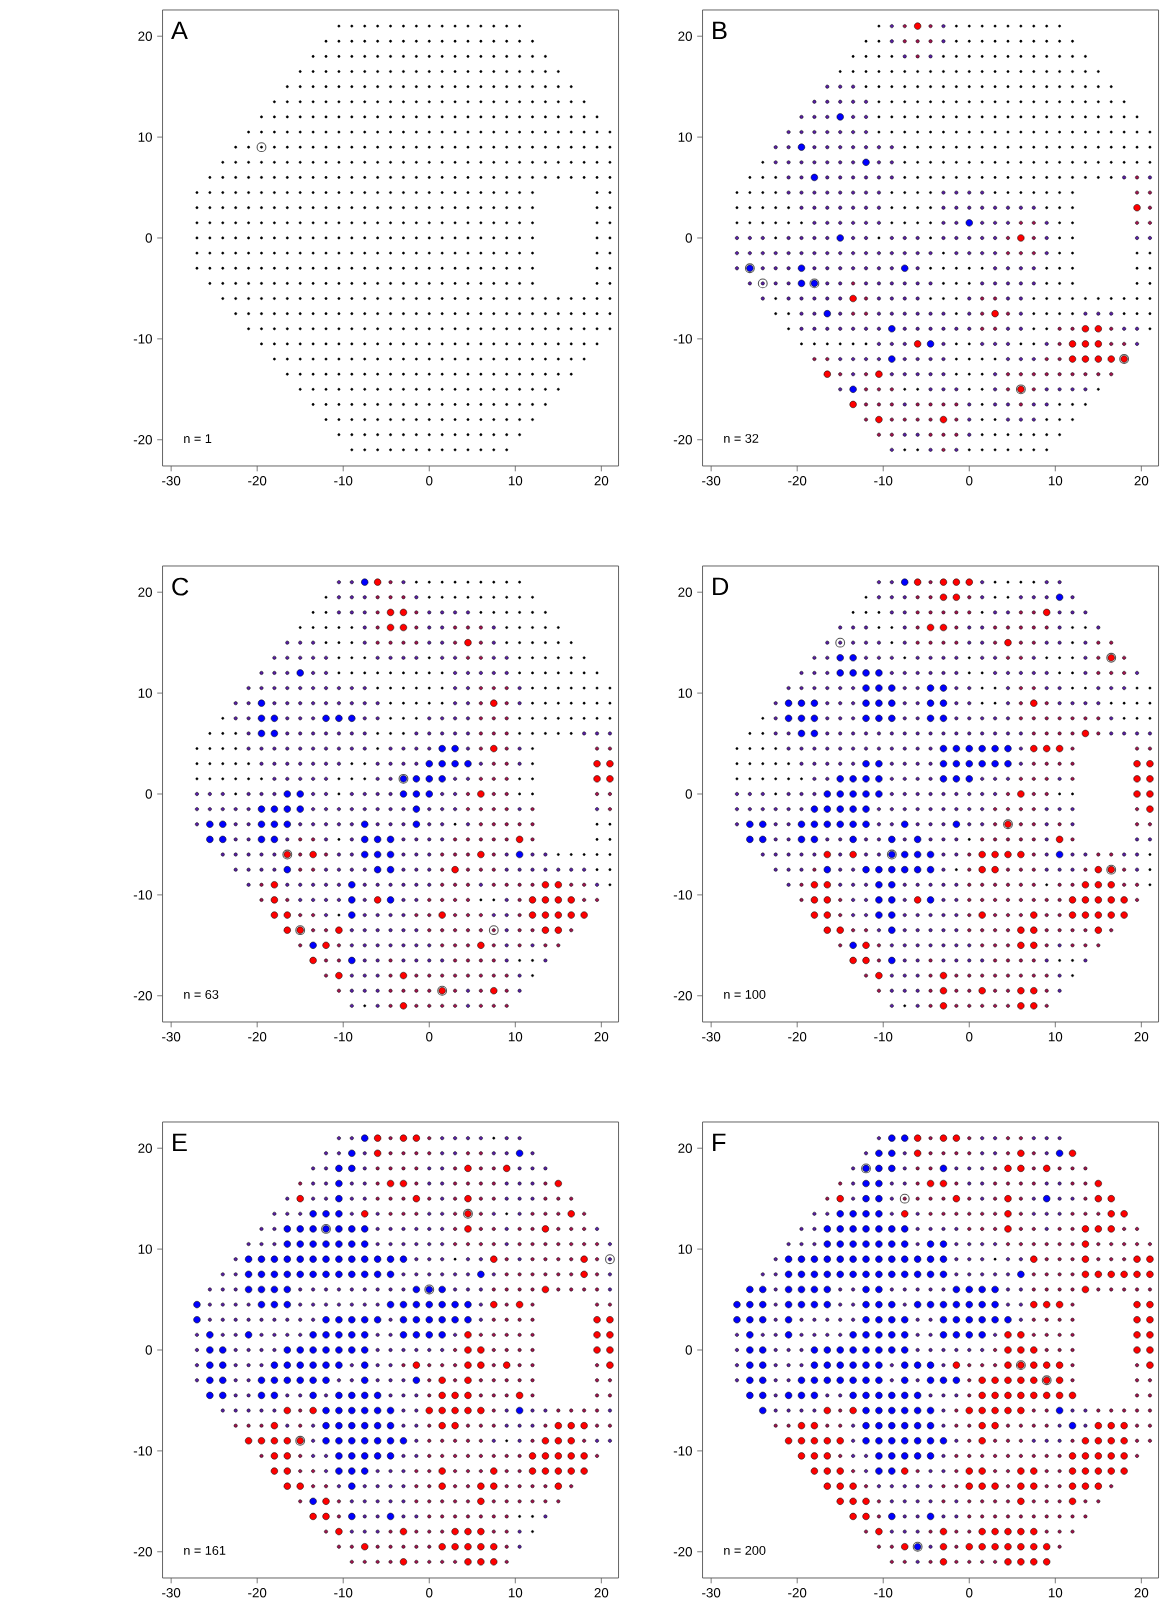 This screenshot has width=1172, height=1612. I want to click on annotation: n = 63, so click(201, 994).